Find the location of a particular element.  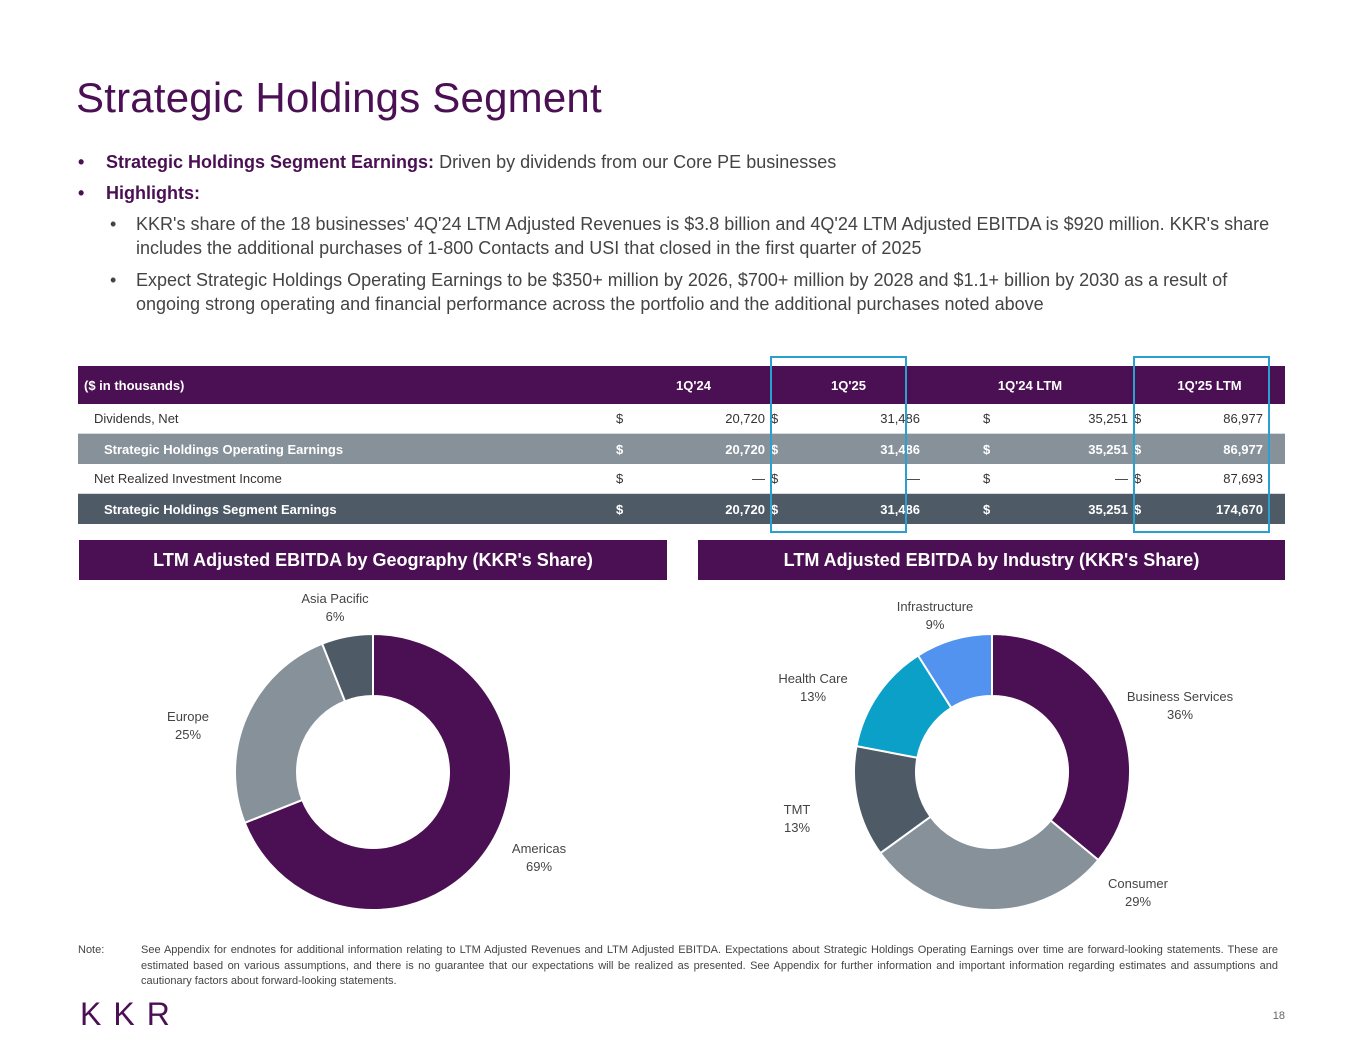

geo-slice-asia-pacific is located at coordinates (347, 667).